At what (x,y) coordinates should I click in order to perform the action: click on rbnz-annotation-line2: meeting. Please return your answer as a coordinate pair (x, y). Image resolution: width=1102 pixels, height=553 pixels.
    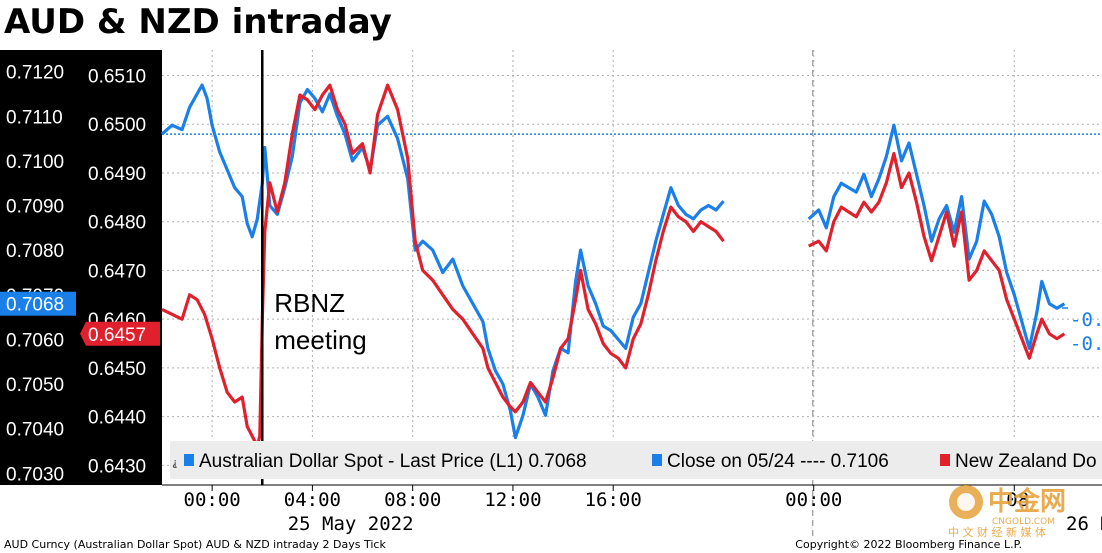
    Looking at the image, I should click on (320, 340).